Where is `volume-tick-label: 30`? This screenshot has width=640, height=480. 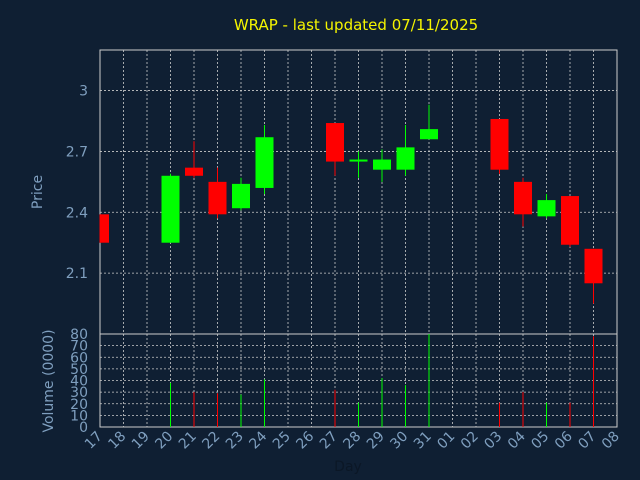
volume-tick-label: 30 is located at coordinates (79, 393).